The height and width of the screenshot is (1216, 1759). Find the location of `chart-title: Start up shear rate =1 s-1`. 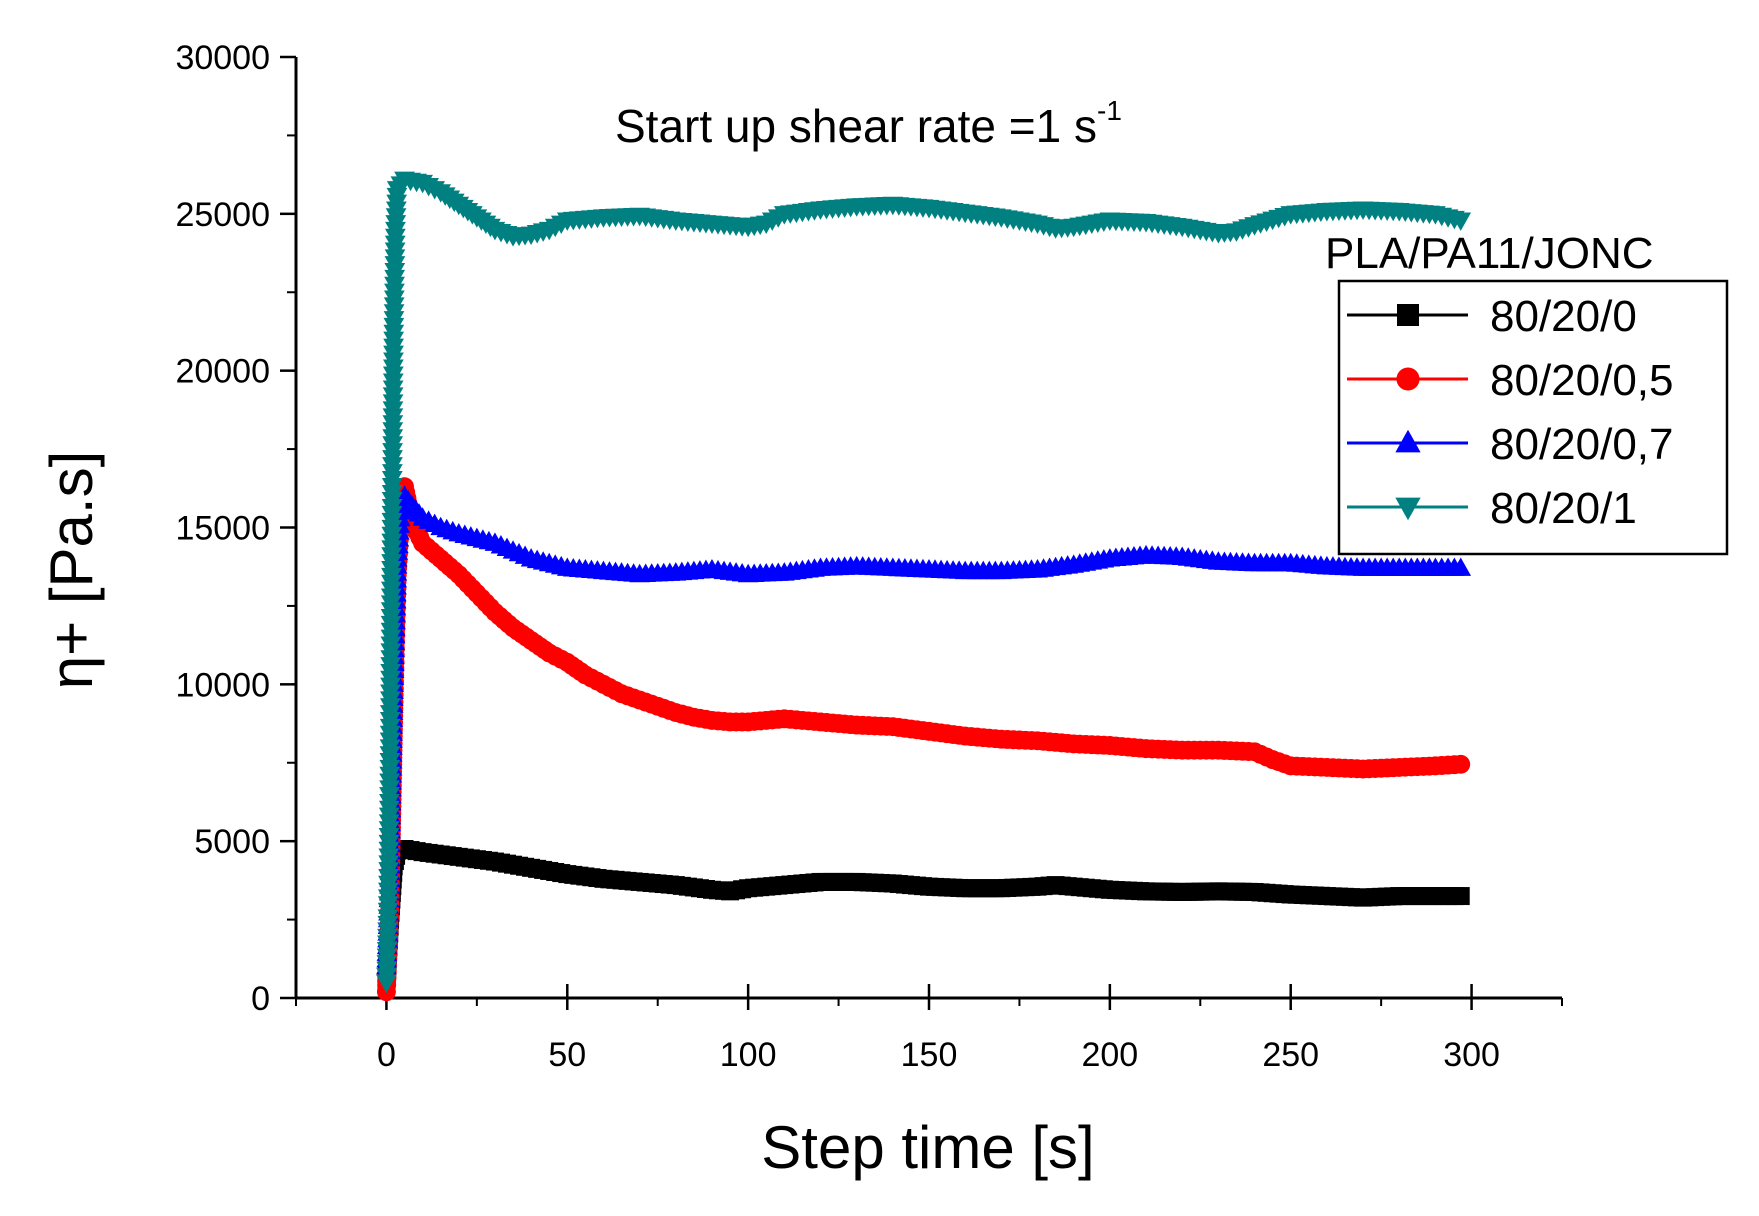

chart-title: Start up shear rate =1 s-1 is located at coordinates (868, 123).